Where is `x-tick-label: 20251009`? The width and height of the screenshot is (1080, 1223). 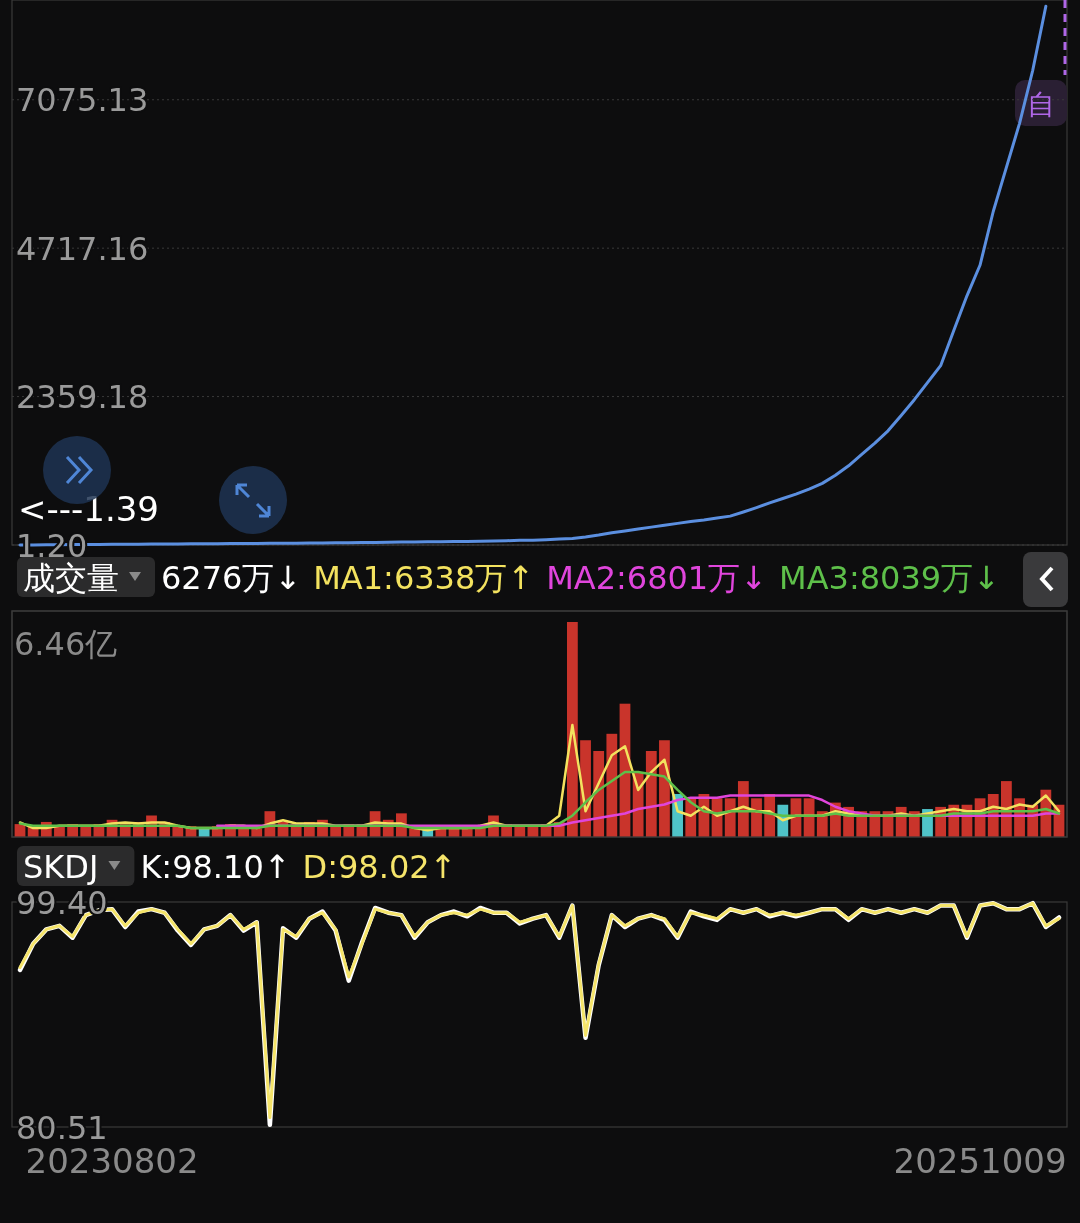 x-tick-label: 20251009 is located at coordinates (980, 1161).